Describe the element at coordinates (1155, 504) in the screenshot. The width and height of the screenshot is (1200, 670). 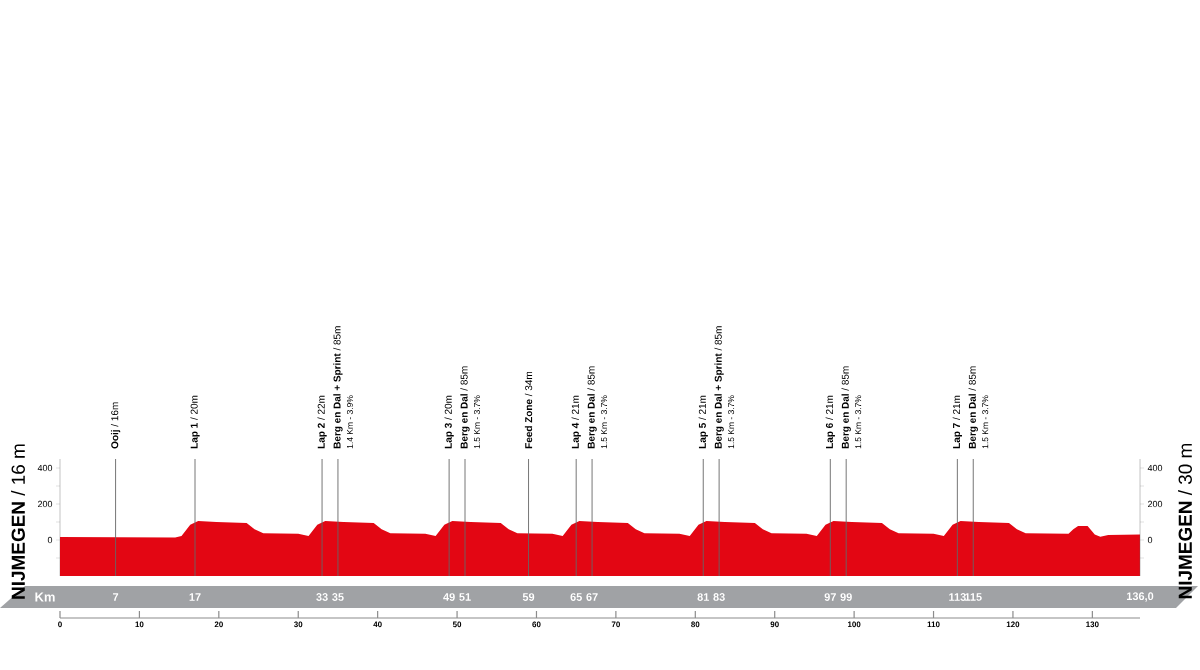
I see `y2-tick-label: 200` at that location.